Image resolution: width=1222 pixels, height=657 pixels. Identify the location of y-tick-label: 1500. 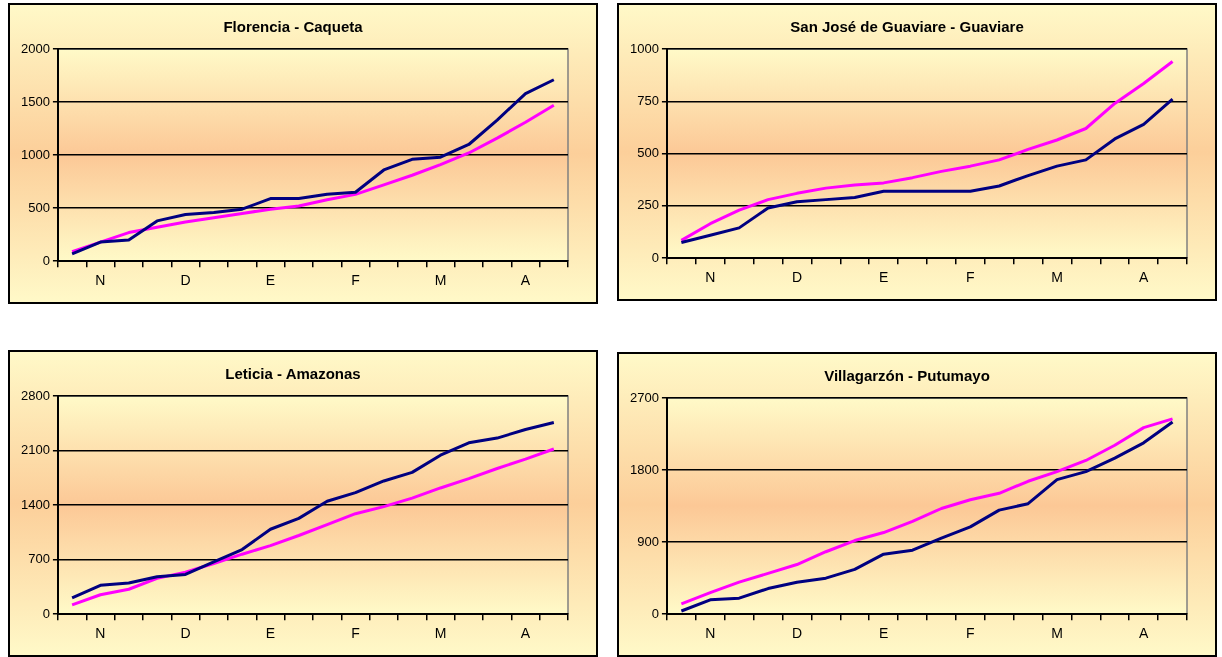
(35, 101).